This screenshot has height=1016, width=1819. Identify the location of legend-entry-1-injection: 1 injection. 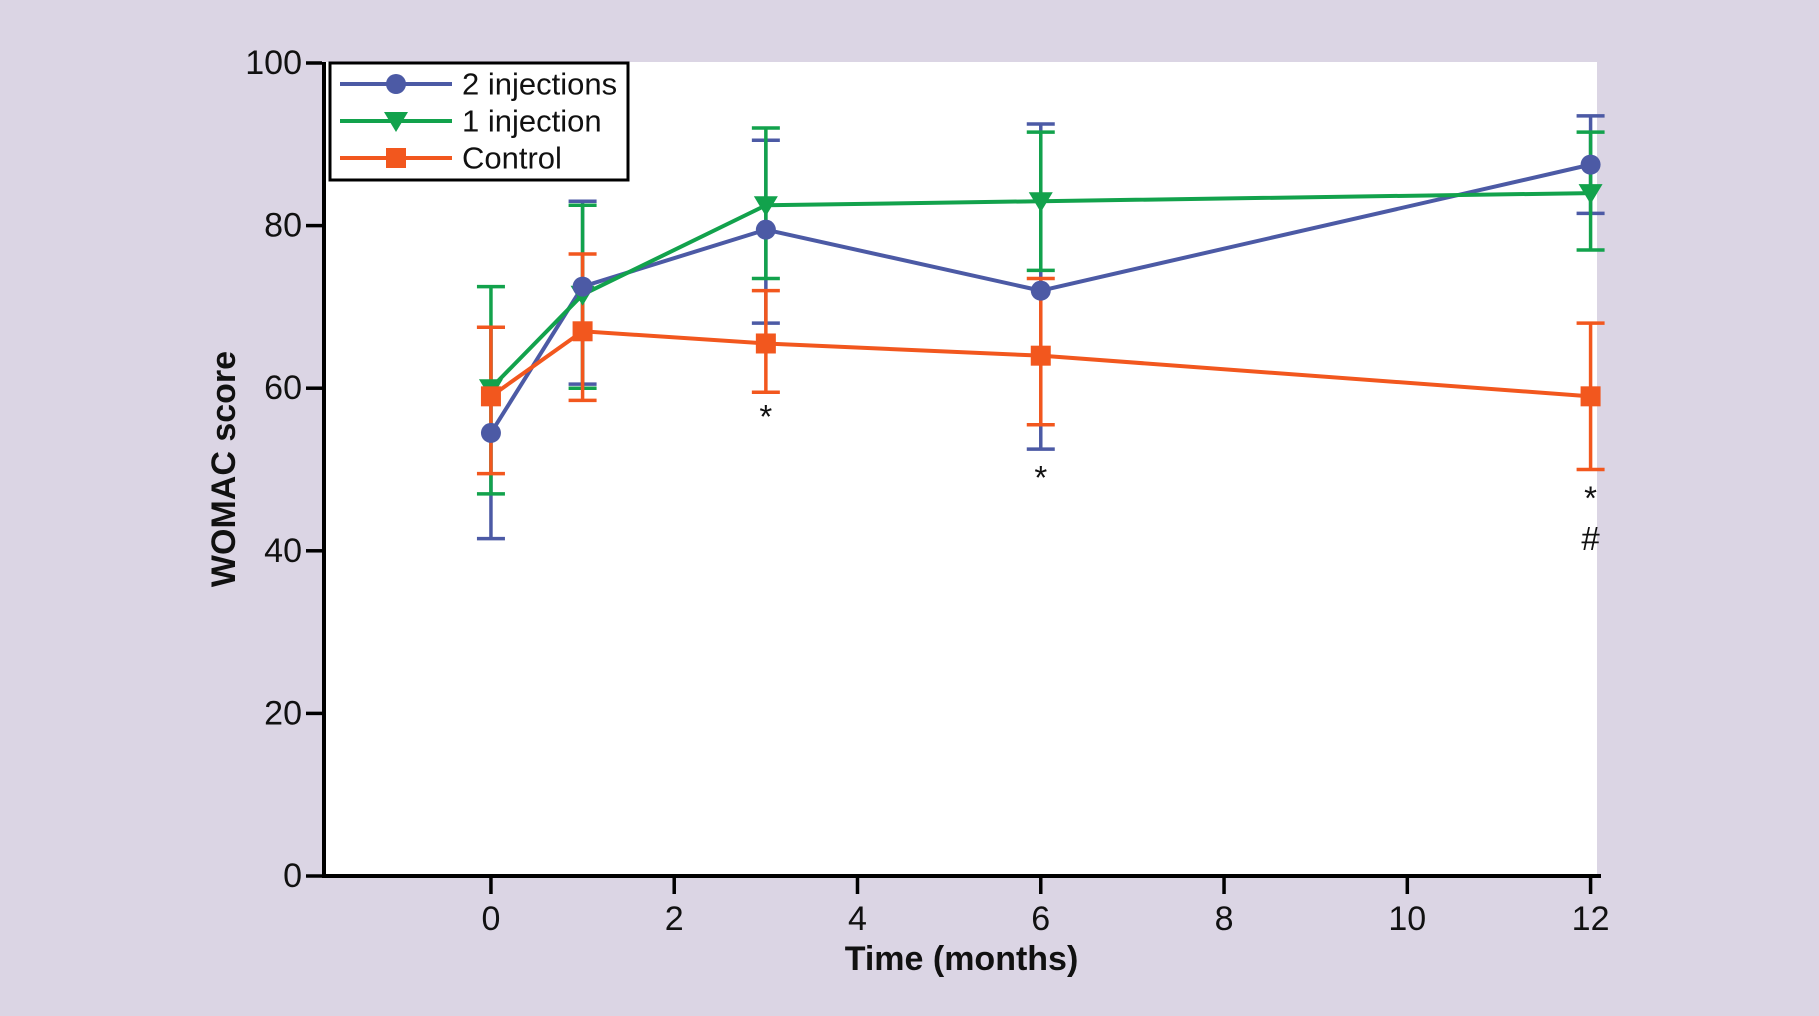
(471, 121).